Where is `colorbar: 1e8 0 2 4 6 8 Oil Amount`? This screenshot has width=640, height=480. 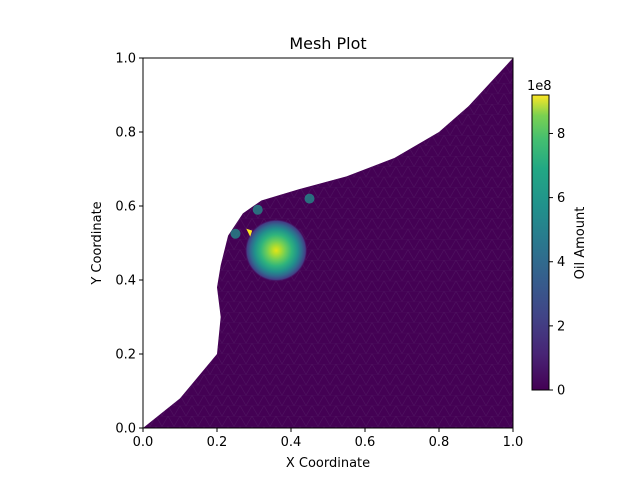
colorbar: 1e8 0 2 4 6 8 Oil Amount is located at coordinates (557, 239).